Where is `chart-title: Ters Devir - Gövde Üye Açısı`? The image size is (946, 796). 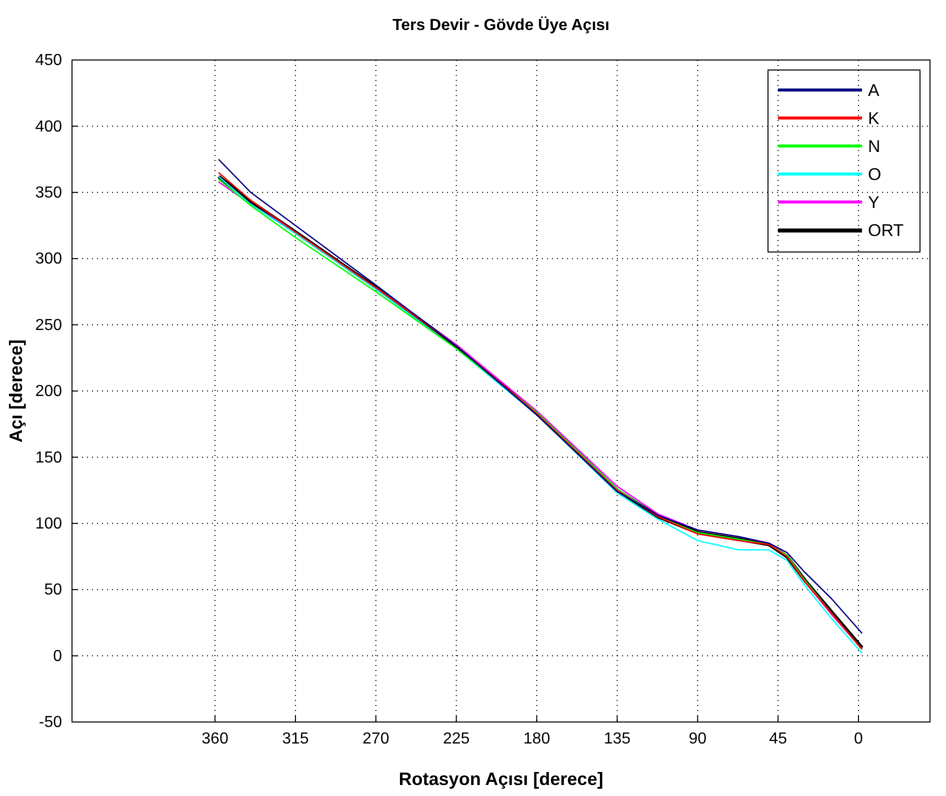 chart-title: Ters Devir - Gövde Üye Açısı is located at coordinates (501, 25).